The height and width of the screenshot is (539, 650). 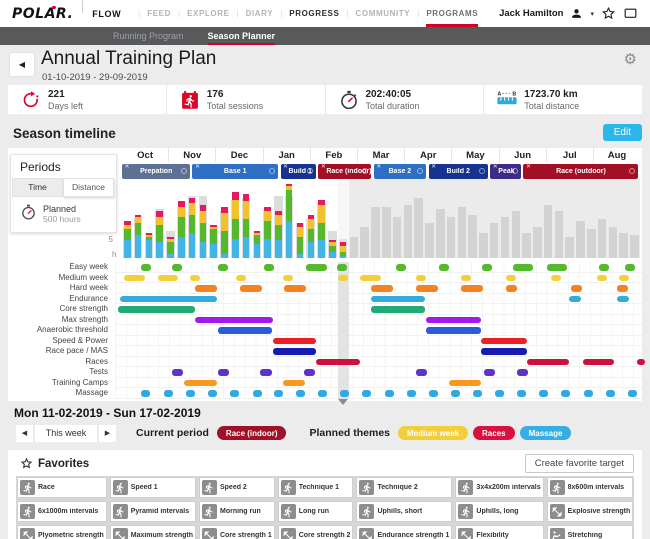 I want to click on favorite-8x600m-intervals: 8x600m intervals, so click(x=590, y=487).